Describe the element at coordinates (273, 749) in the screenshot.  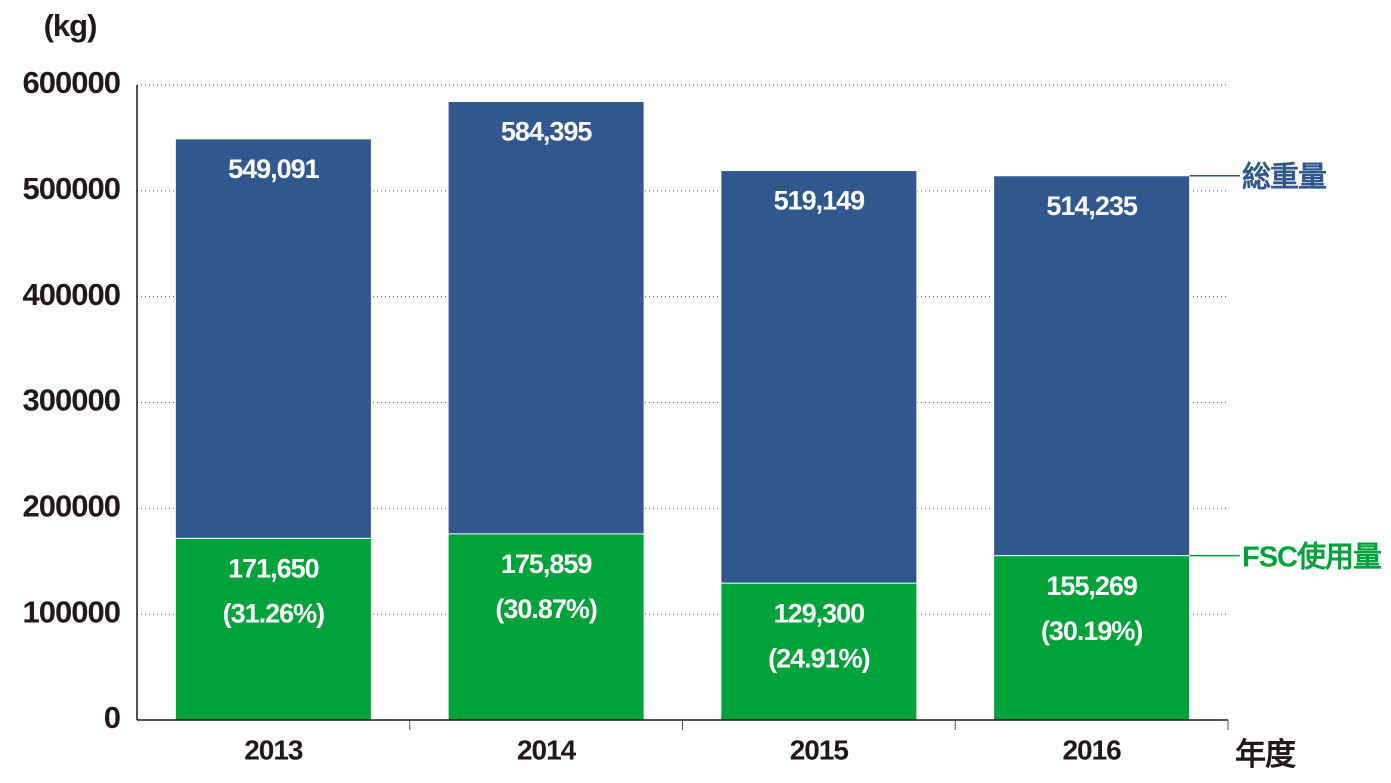
I see `x-tick-label: 2013` at that location.